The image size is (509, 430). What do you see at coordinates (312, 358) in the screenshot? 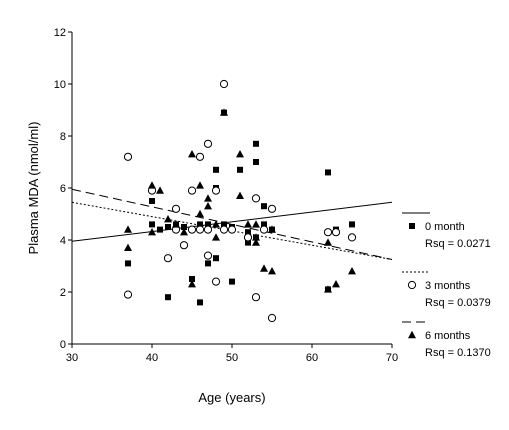
I see `x-tick-label: 60` at bounding box center [312, 358].